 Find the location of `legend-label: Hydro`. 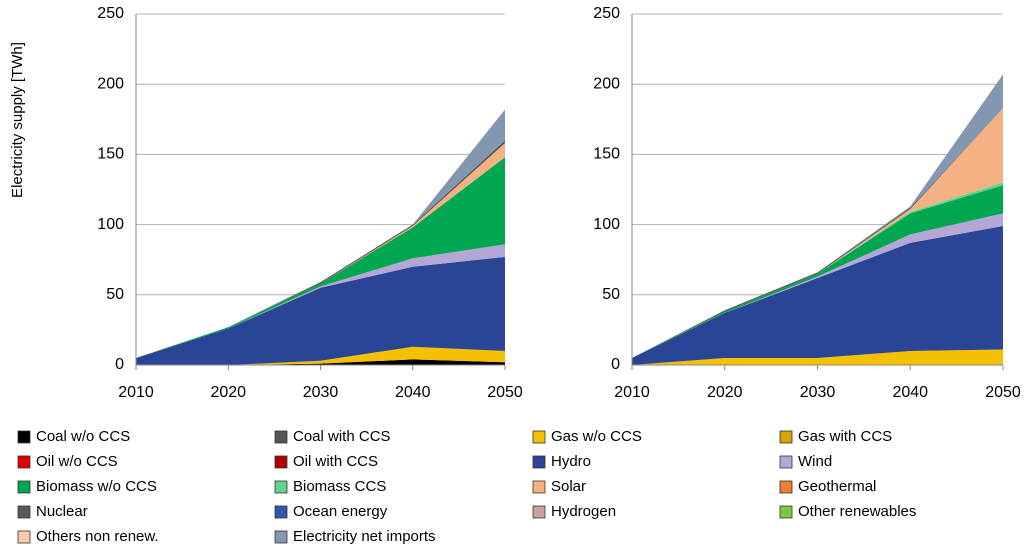

legend-label: Hydro is located at coordinates (571, 461).